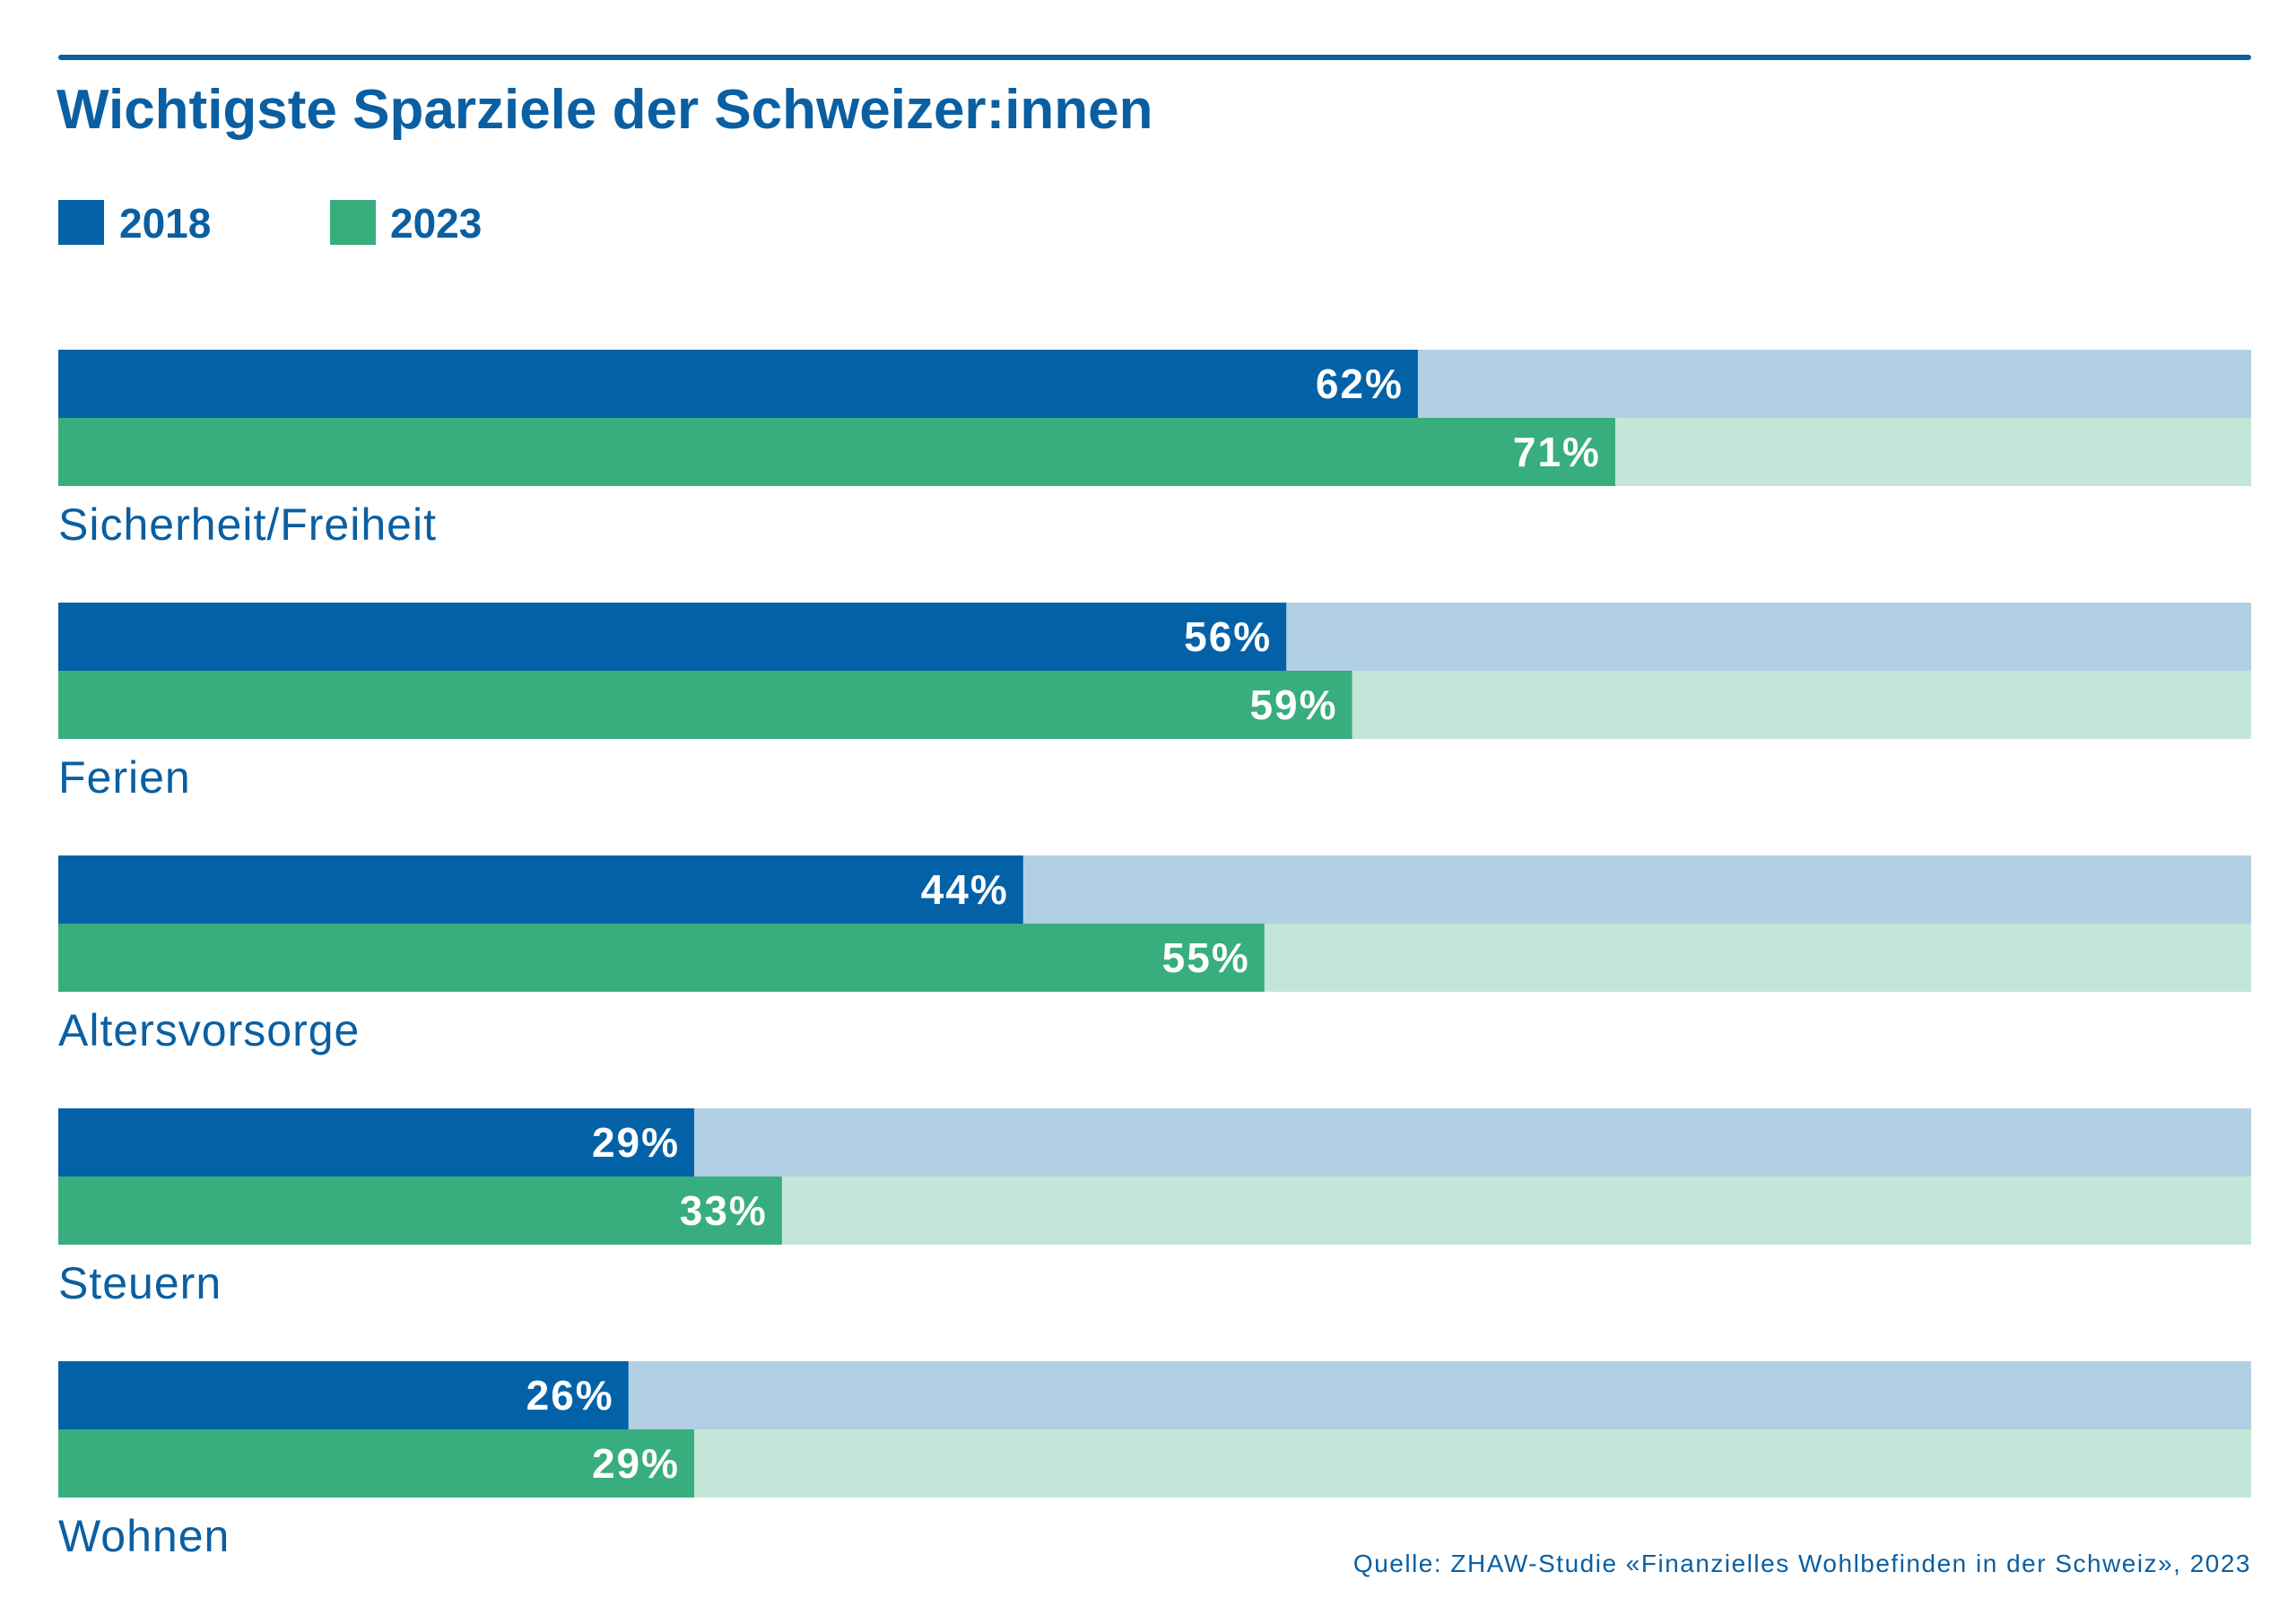  What do you see at coordinates (1154, 1208) in the screenshot?
I see `bar-group: 29%33% Steuern` at bounding box center [1154, 1208].